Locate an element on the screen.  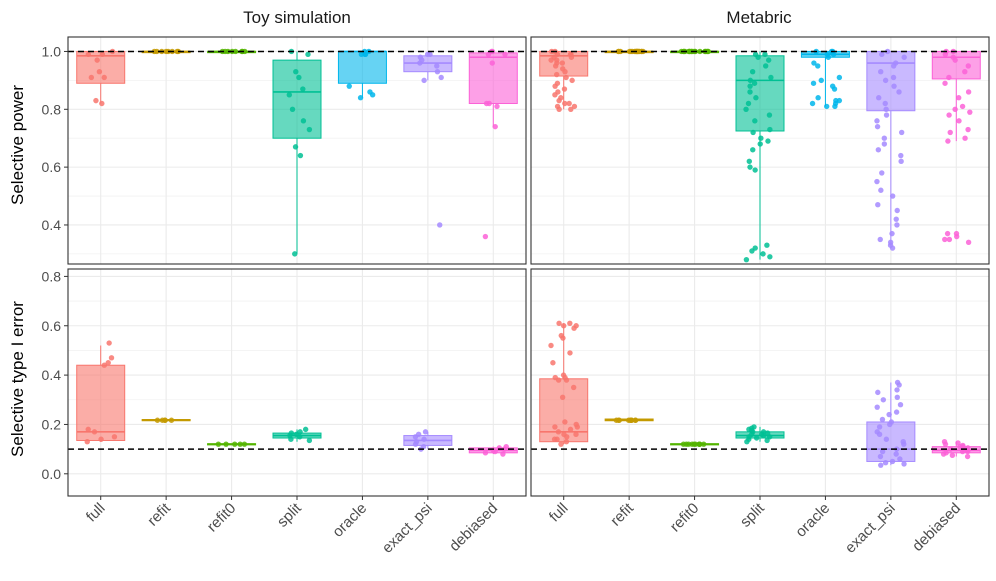
box-refit is located at coordinates (166, 420).